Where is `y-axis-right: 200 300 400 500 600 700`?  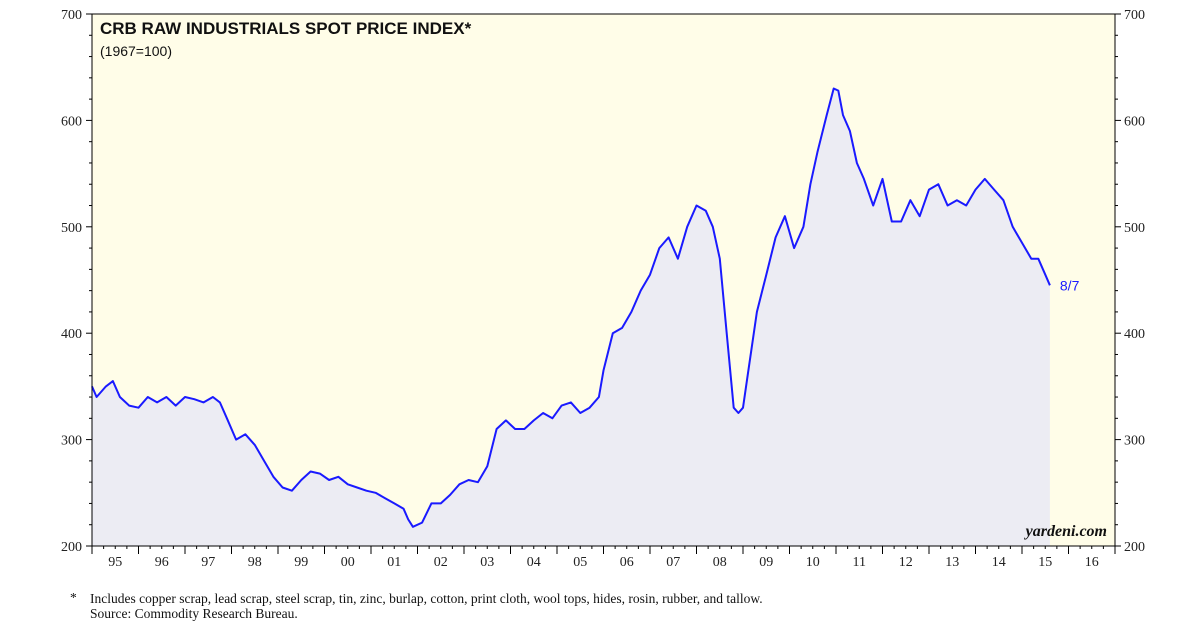
y-axis-right: 200 300 400 500 600 700 is located at coordinates (1130, 281).